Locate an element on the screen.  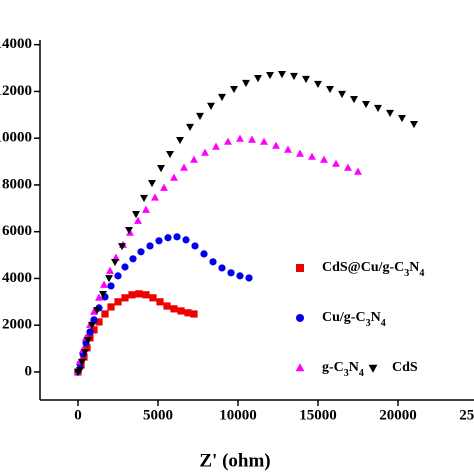
y-tick-label: 0 is located at coordinates (29, 371).